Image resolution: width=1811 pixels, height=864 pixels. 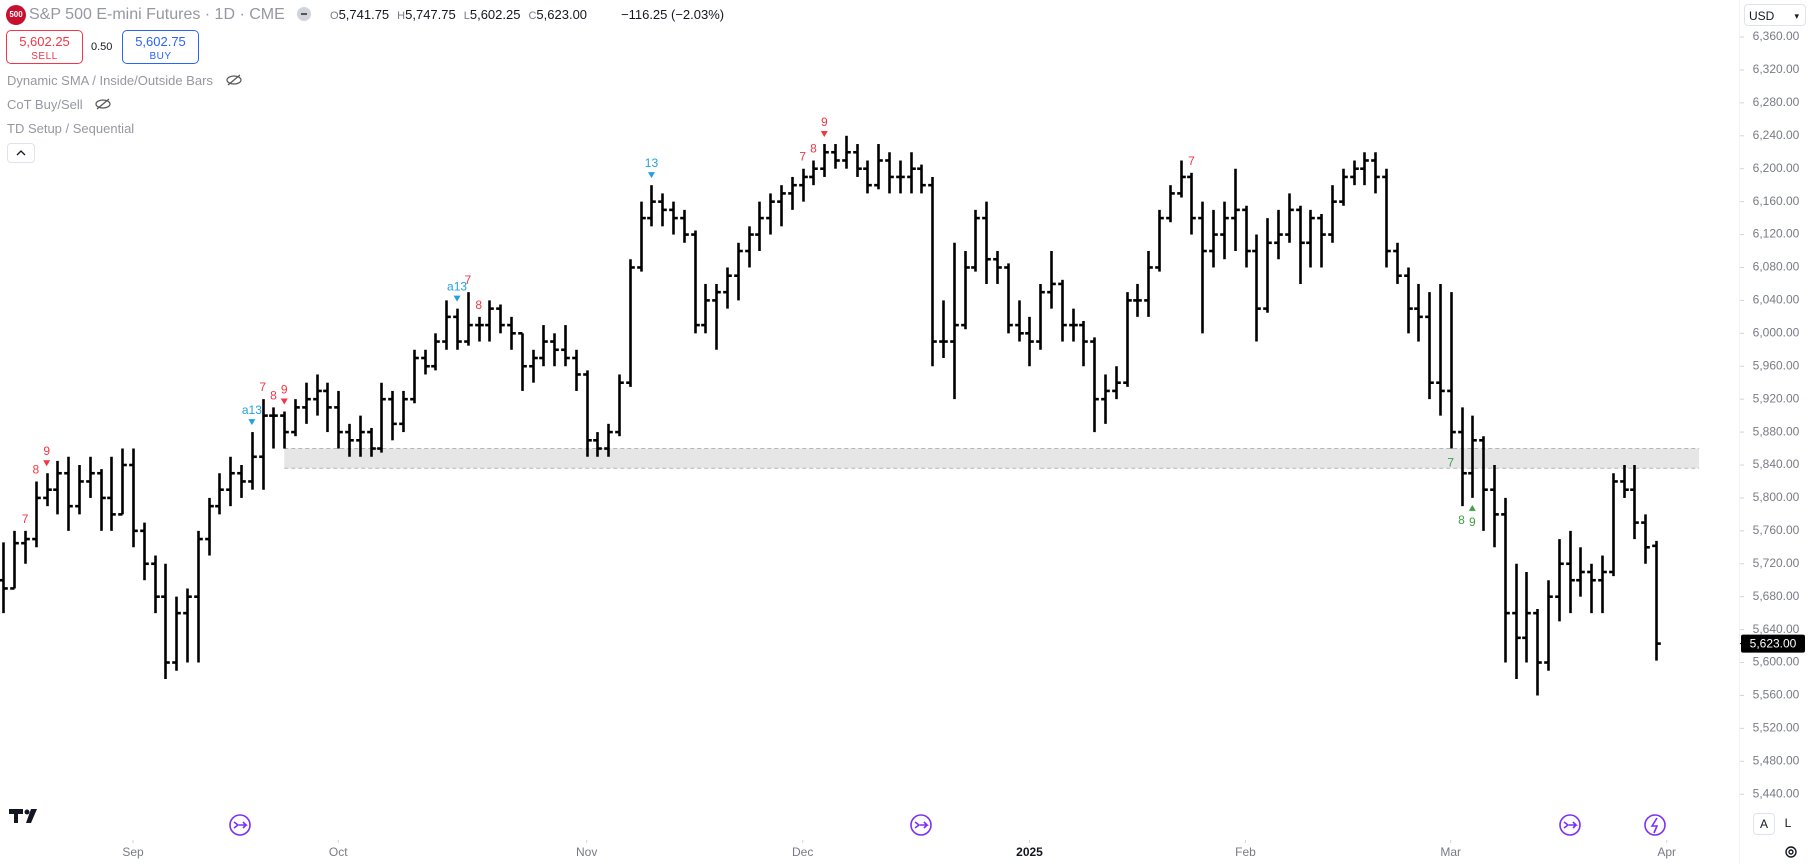 What do you see at coordinates (466, 16) in the screenshot?
I see `ohlc-key: L` at bounding box center [466, 16].